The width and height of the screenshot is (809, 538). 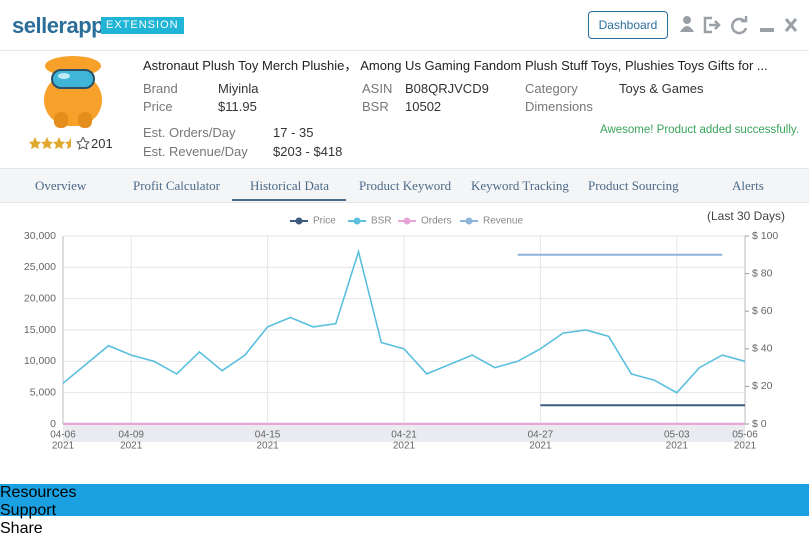 I want to click on tab: Historical Data, so click(x=290, y=185).